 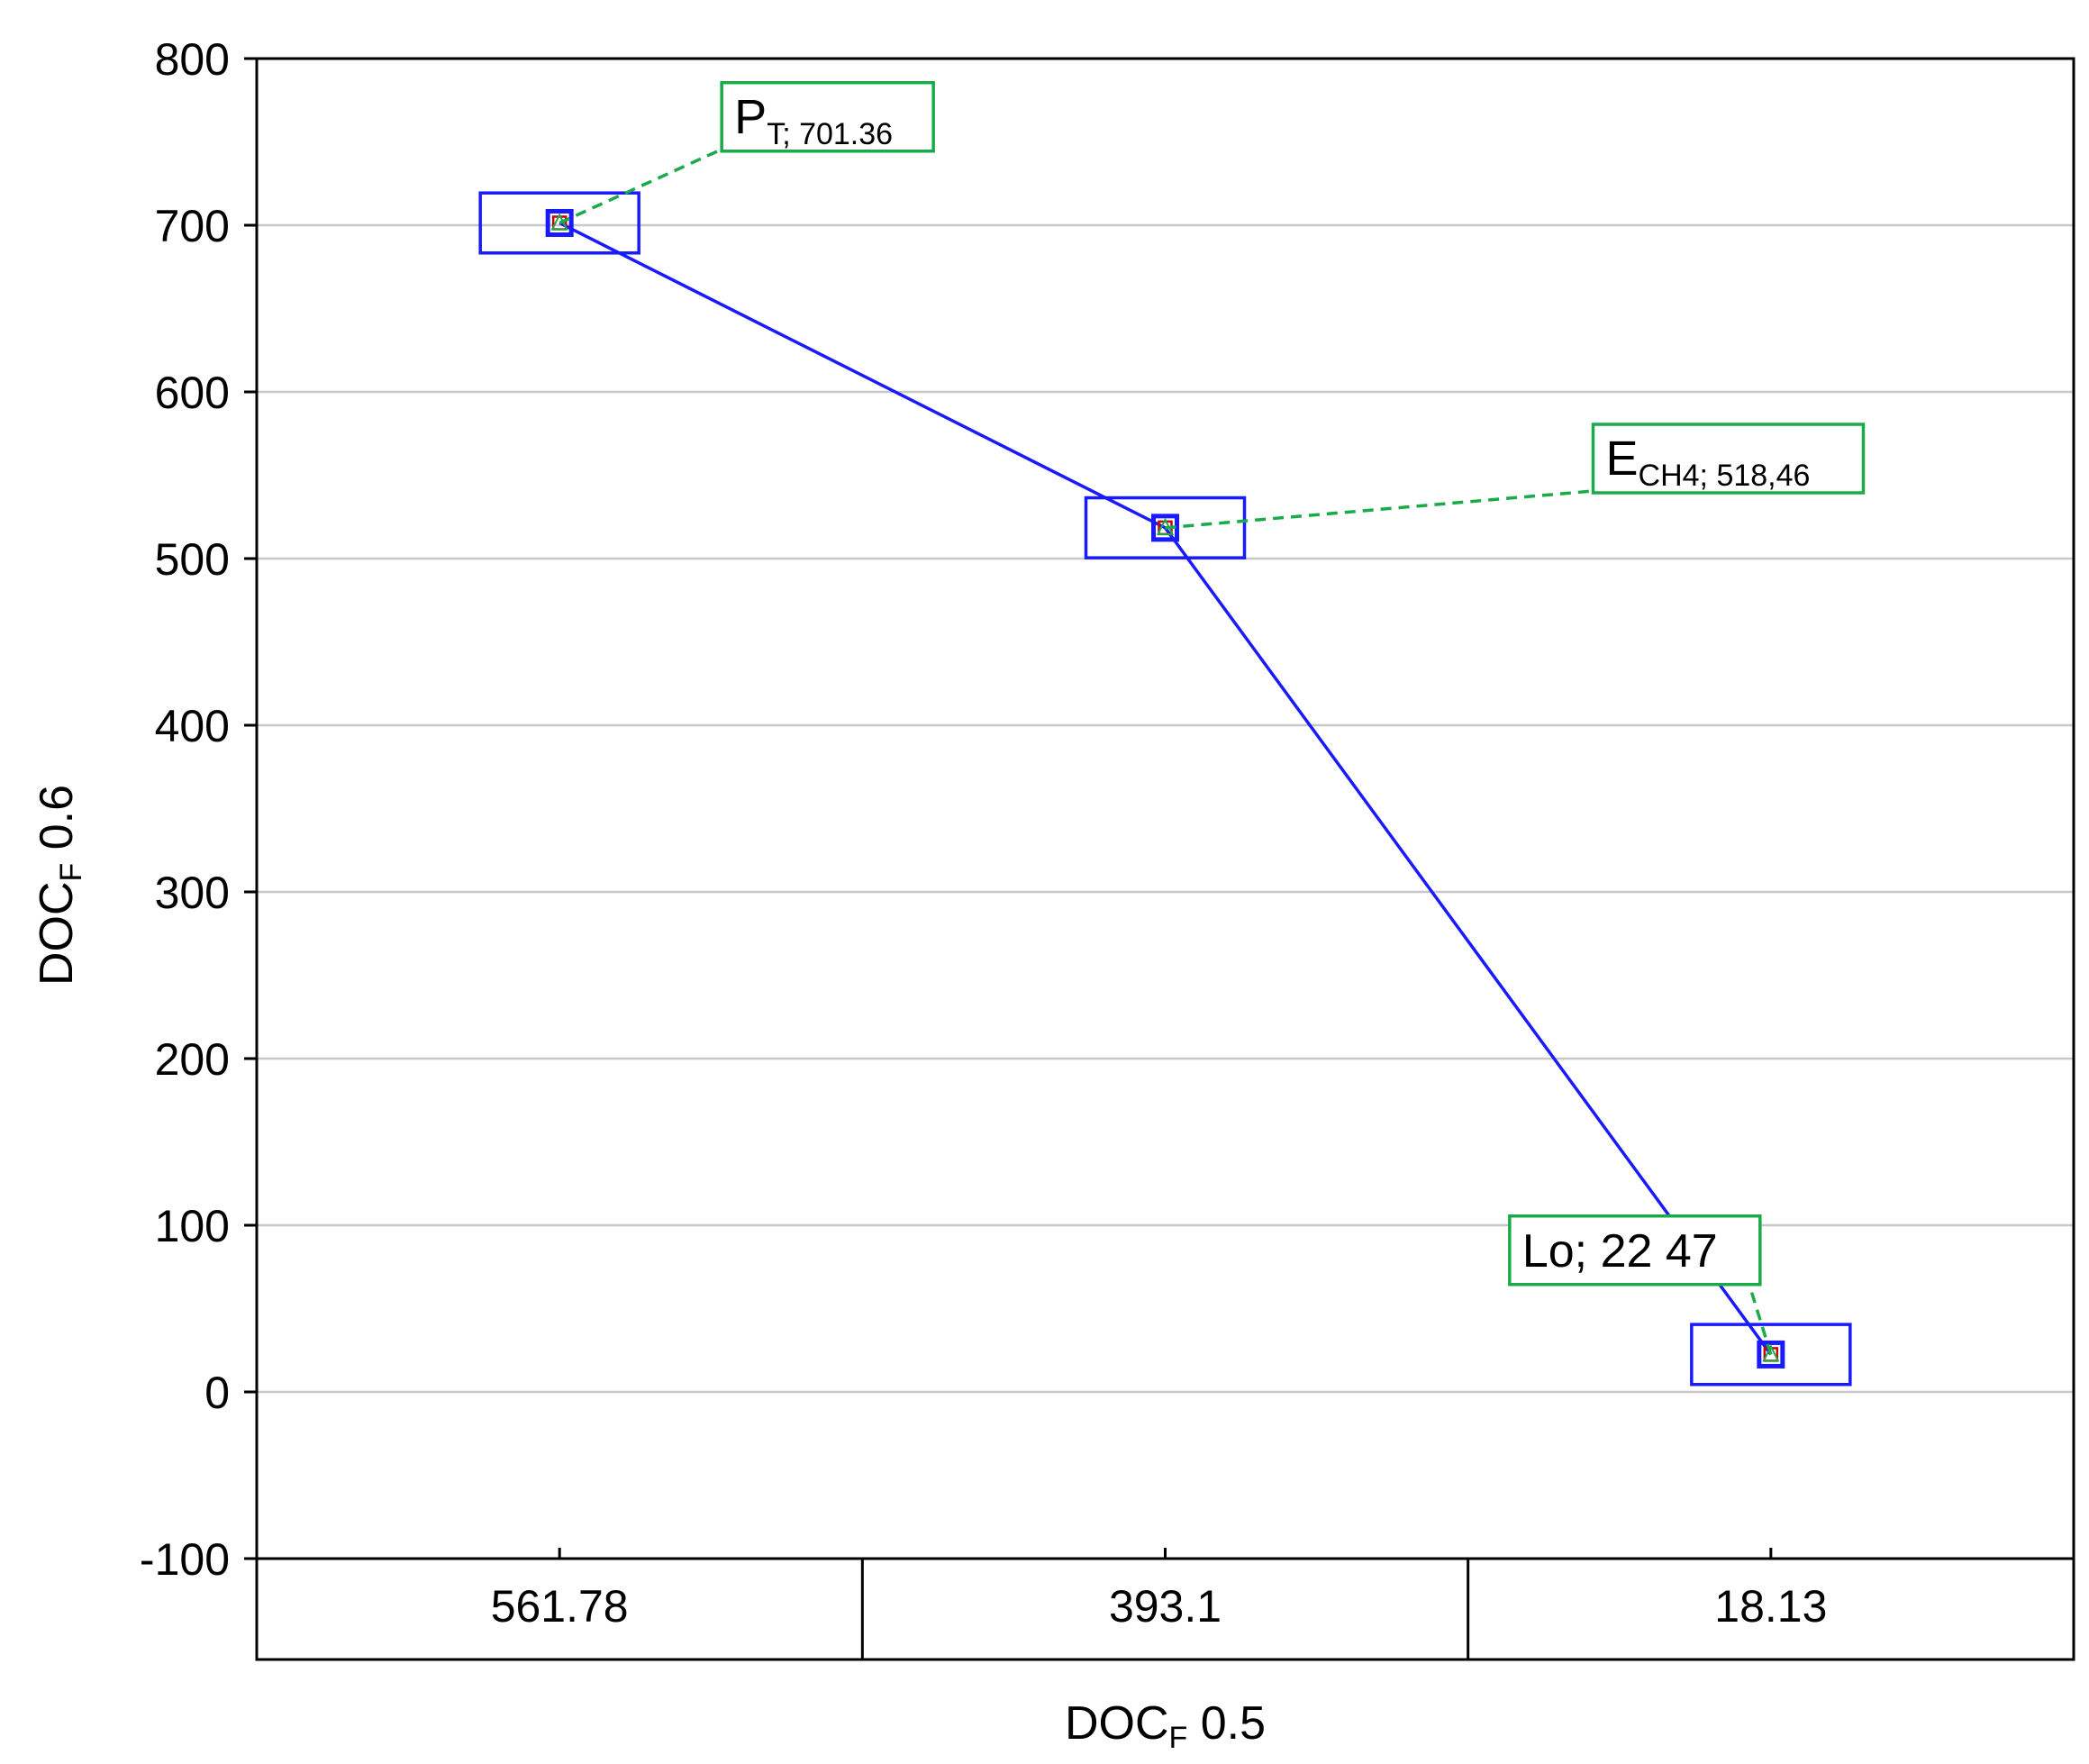 I want to click on y-tick-label--100: -100, so click(x=185, y=1560).